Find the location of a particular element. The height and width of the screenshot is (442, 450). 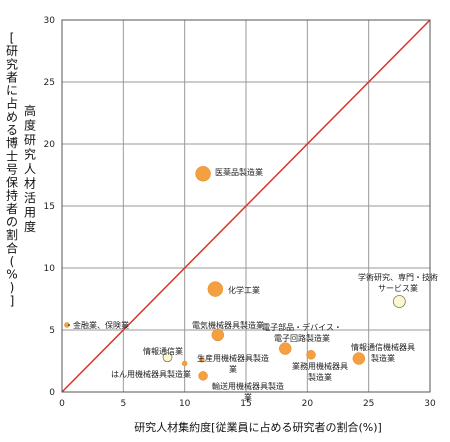

data-point: 電子部品・デバイス・電子回路製造業 is located at coordinates (285, 348).